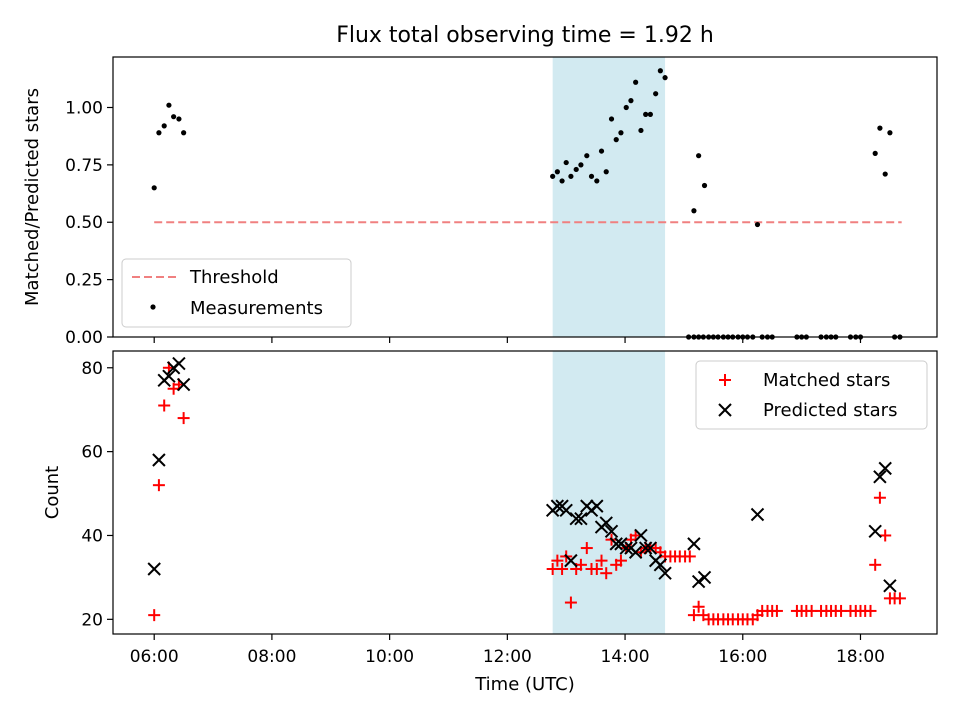 The image size is (960, 720). I want to click on top-x-ticks, so click(507, 340).